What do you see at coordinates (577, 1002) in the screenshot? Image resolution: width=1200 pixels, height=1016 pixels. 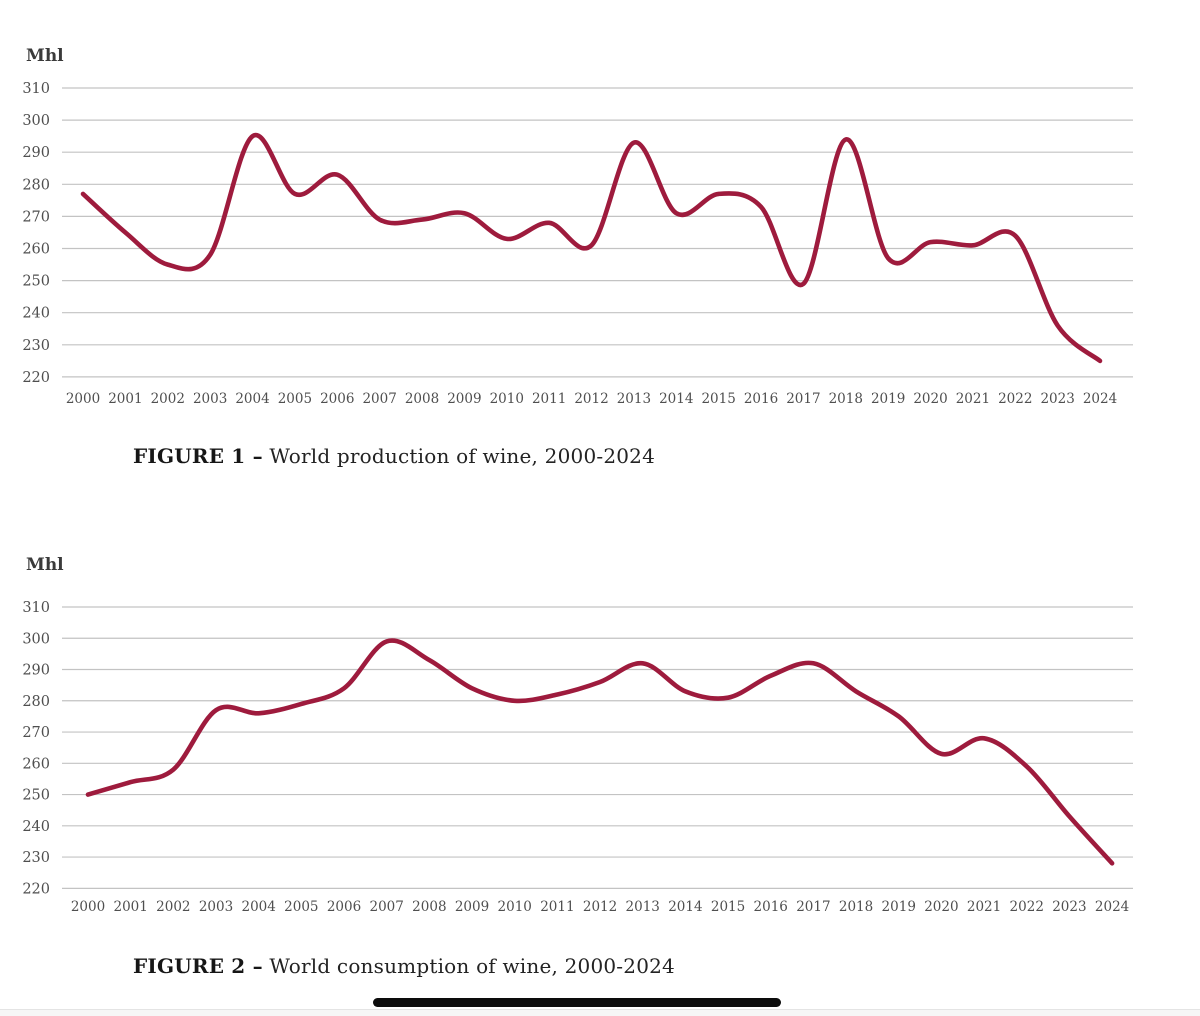 I see `home-indicator-bar` at bounding box center [577, 1002].